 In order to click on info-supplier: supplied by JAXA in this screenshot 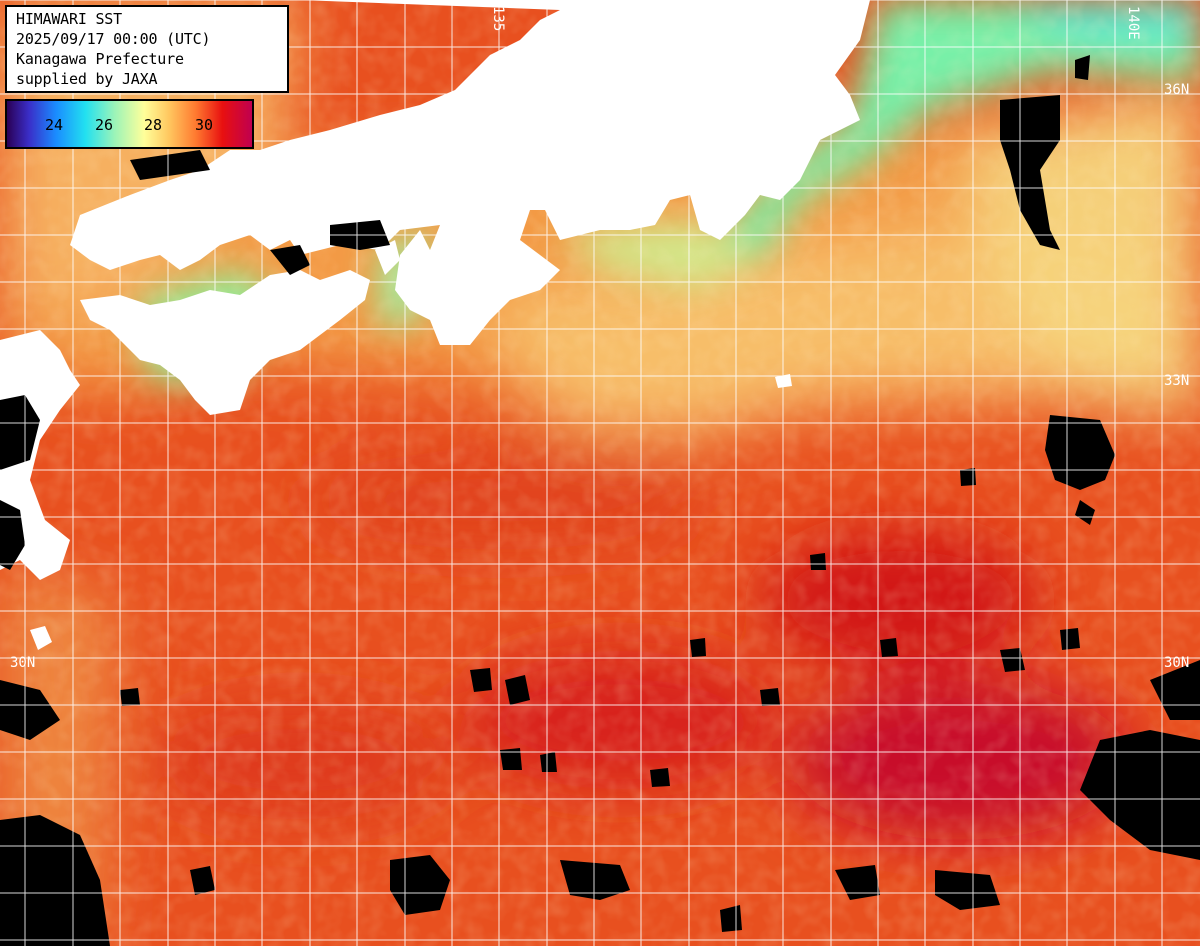, I will do `click(87, 79)`.